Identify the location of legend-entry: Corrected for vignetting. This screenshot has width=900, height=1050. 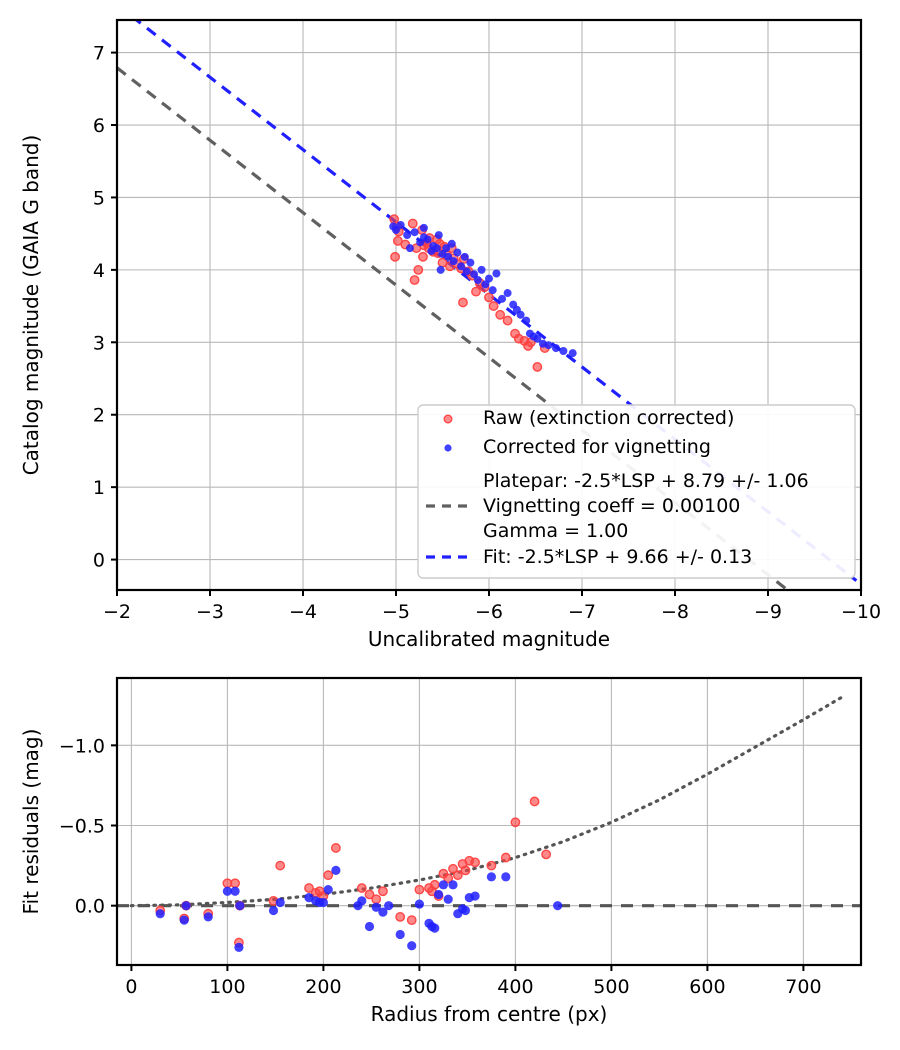
(577, 447).